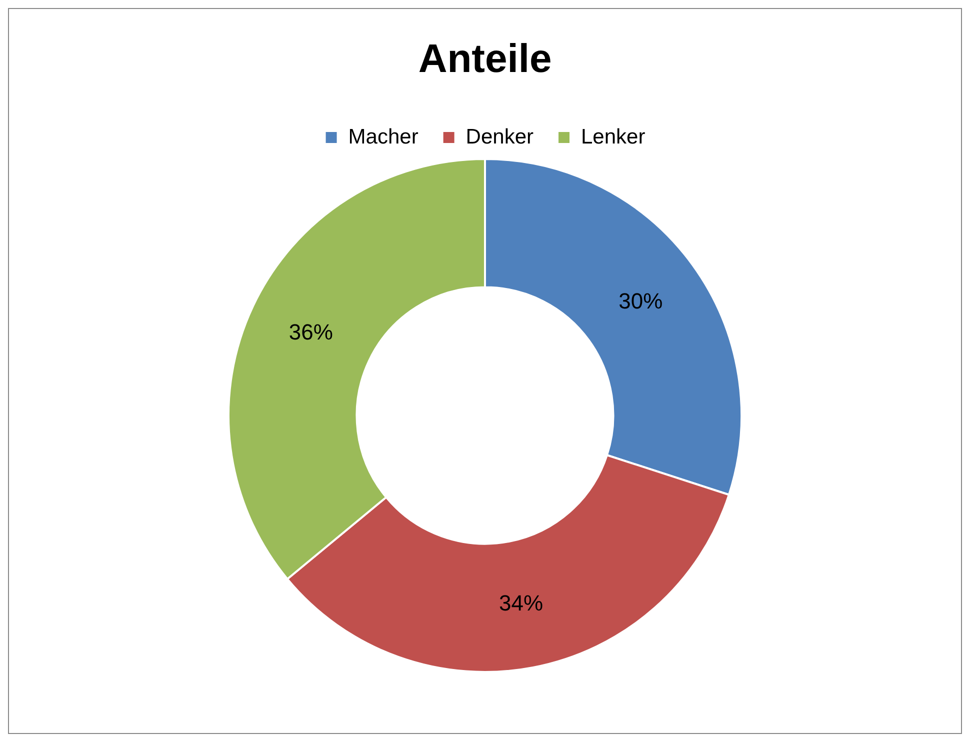  What do you see at coordinates (640, 301) in the screenshot?
I see `data-label: 30%` at bounding box center [640, 301].